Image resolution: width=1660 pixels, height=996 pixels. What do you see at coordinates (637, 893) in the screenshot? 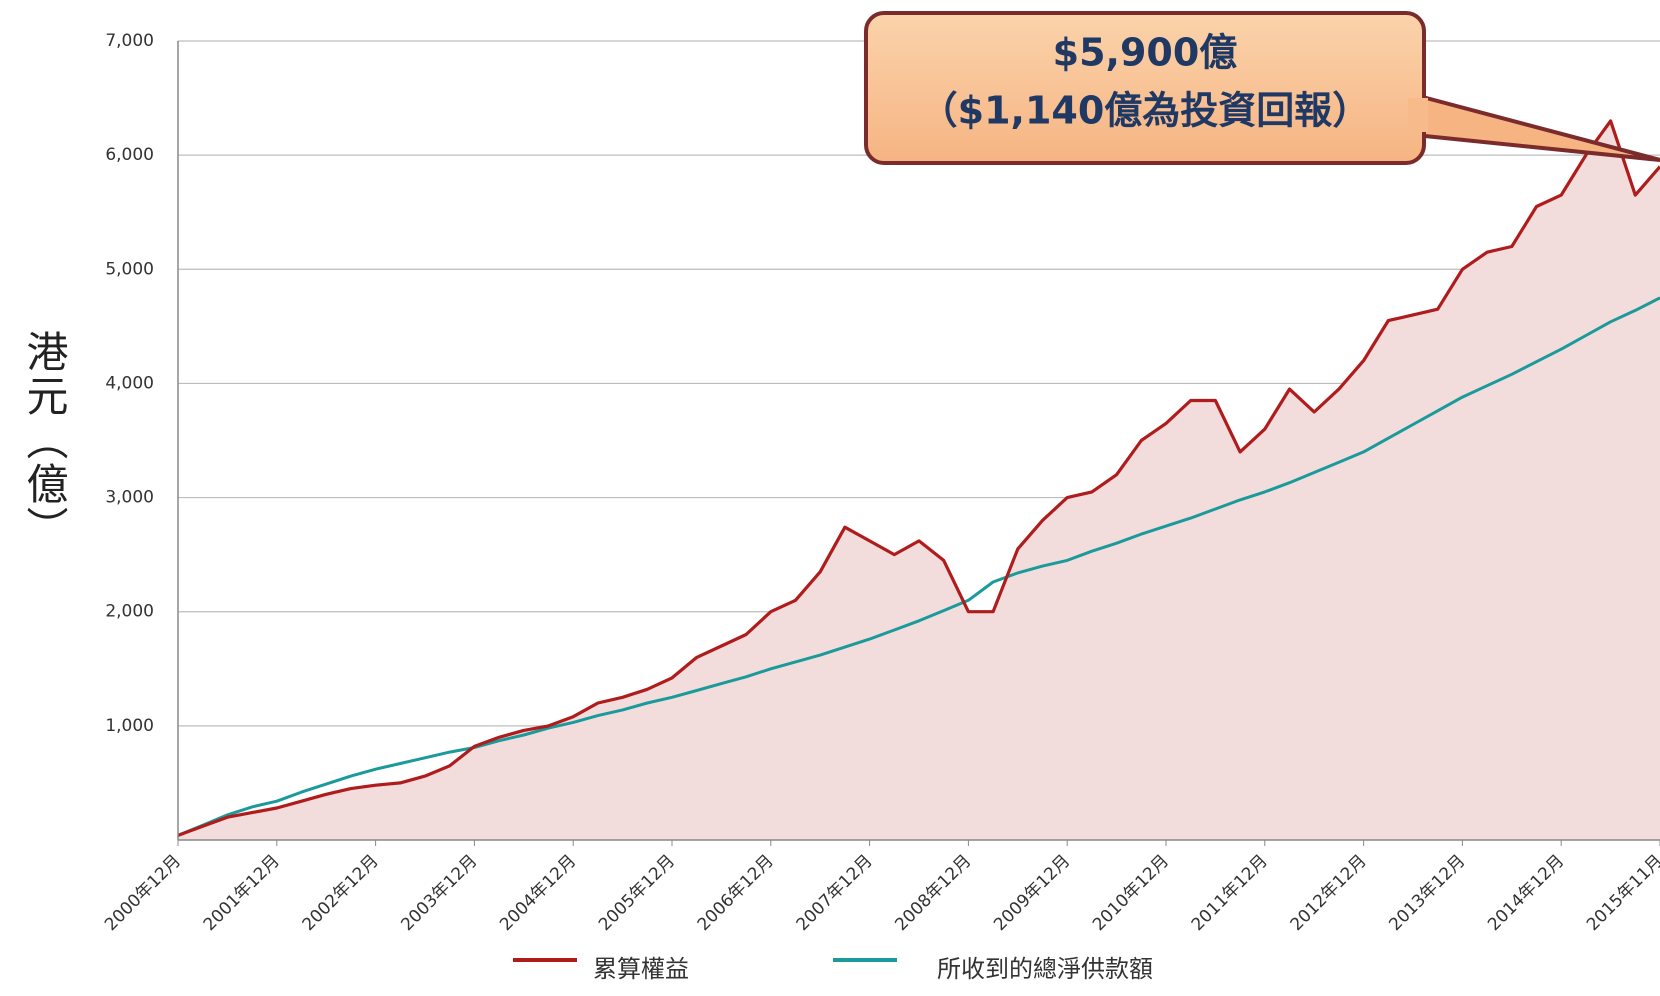
I see `x-tick-label: 2005年12月` at bounding box center [637, 893].